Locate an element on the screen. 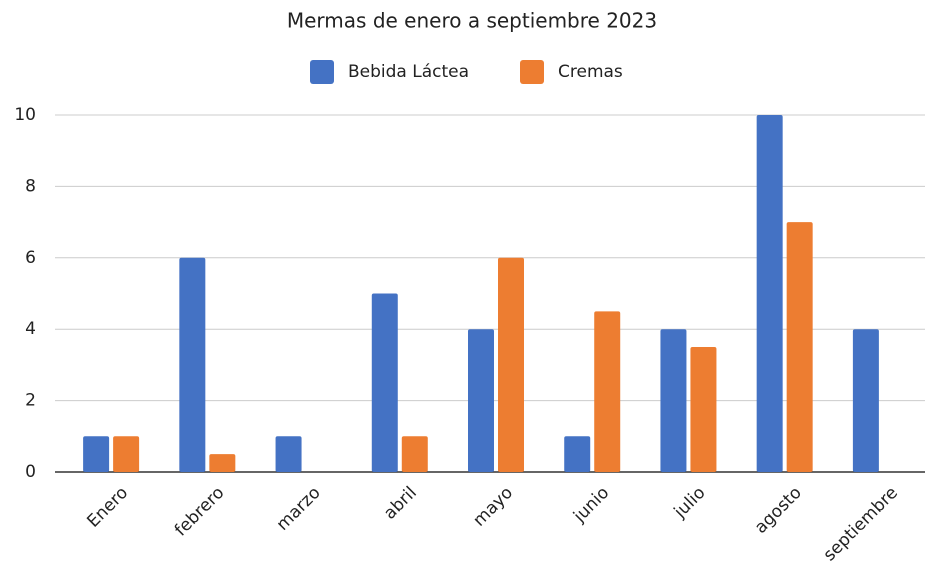 Image resolution: width=935 pixels, height=575 pixels. y-tick-label: 2 is located at coordinates (30, 401).